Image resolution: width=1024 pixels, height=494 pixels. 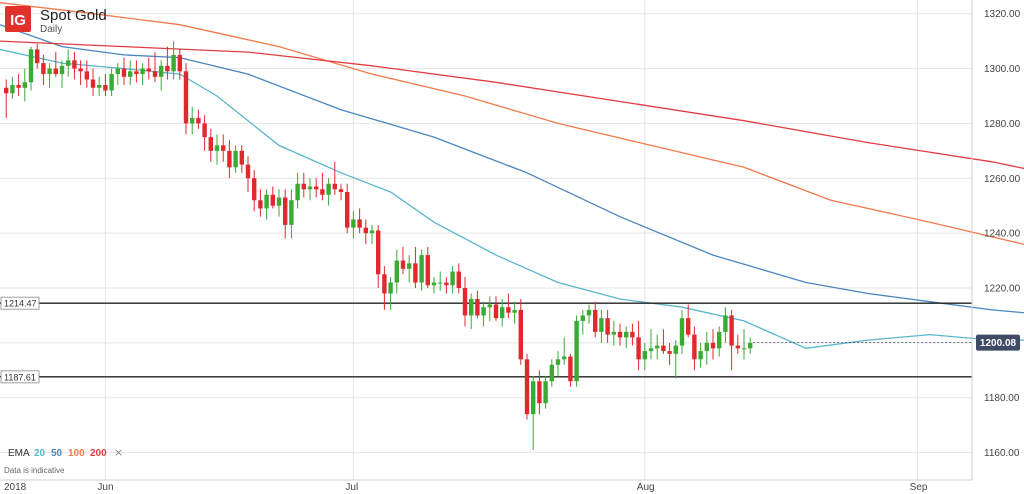 I want to click on ig-logo, so click(x=18, y=19).